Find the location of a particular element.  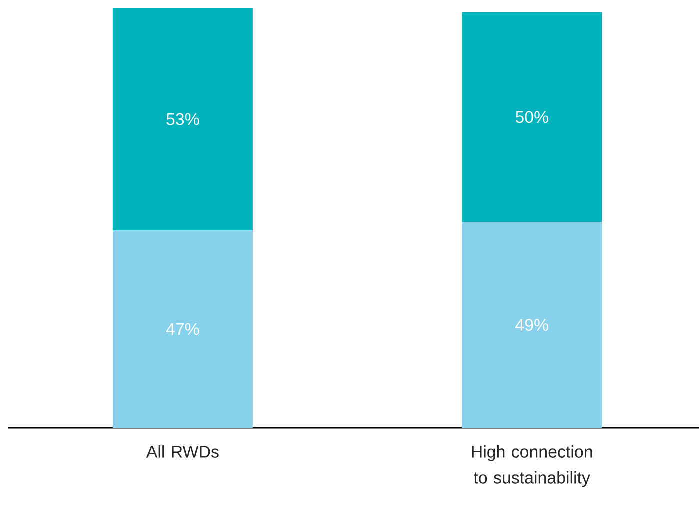

data-label: 49% is located at coordinates (532, 325).